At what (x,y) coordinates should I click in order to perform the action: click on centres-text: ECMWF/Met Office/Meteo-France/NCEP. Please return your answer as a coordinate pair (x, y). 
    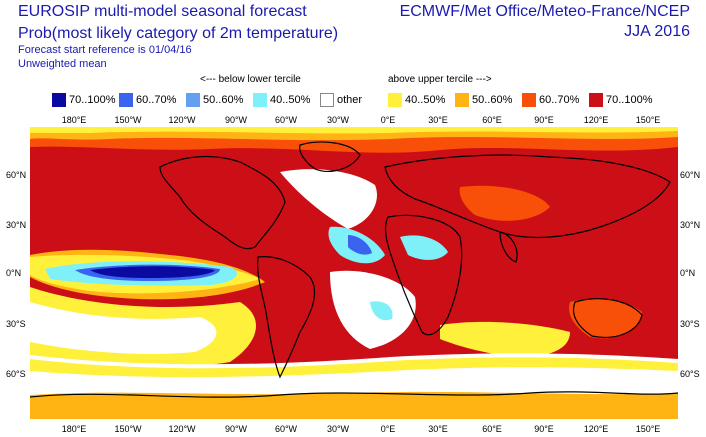
    Looking at the image, I should click on (544, 11).